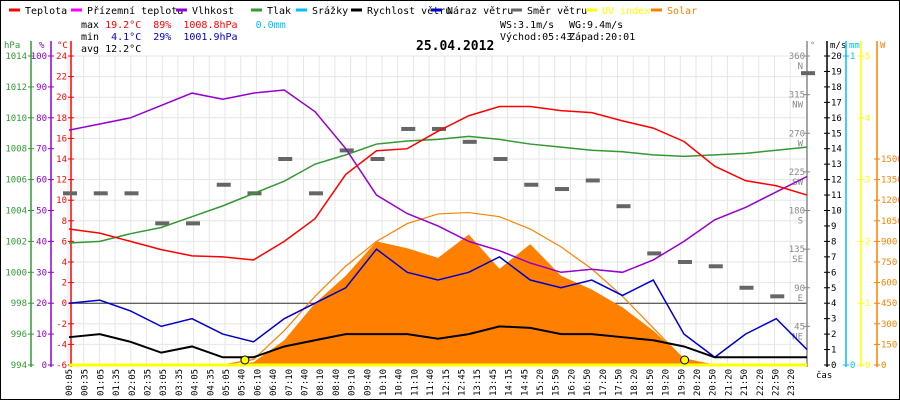 The image size is (900, 400). I want to click on axis-tick-label: 10, so click(61, 201).